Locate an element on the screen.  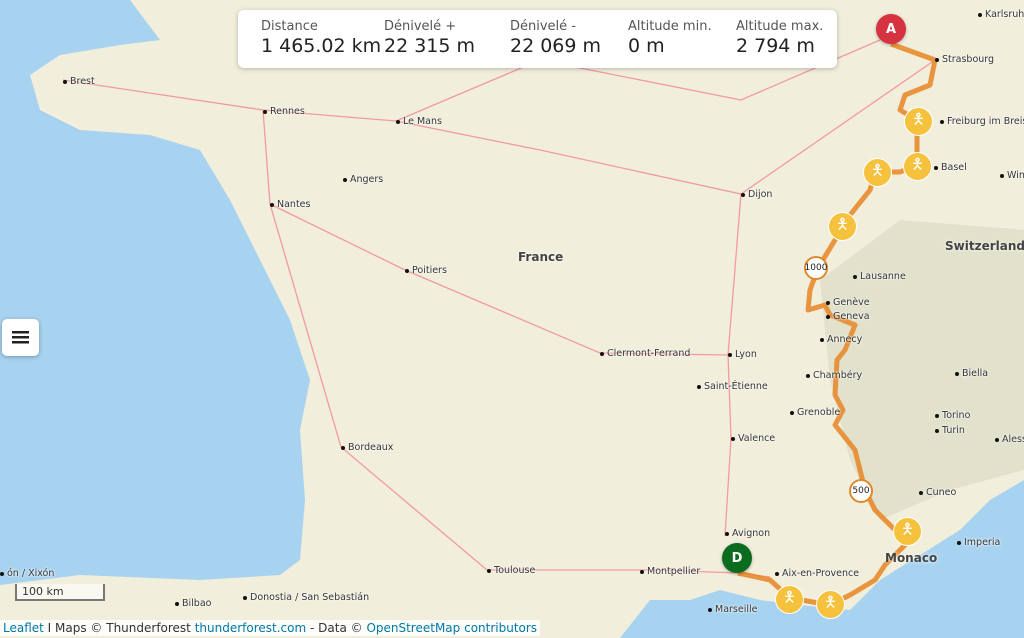
country-label-france: France is located at coordinates (541, 257).